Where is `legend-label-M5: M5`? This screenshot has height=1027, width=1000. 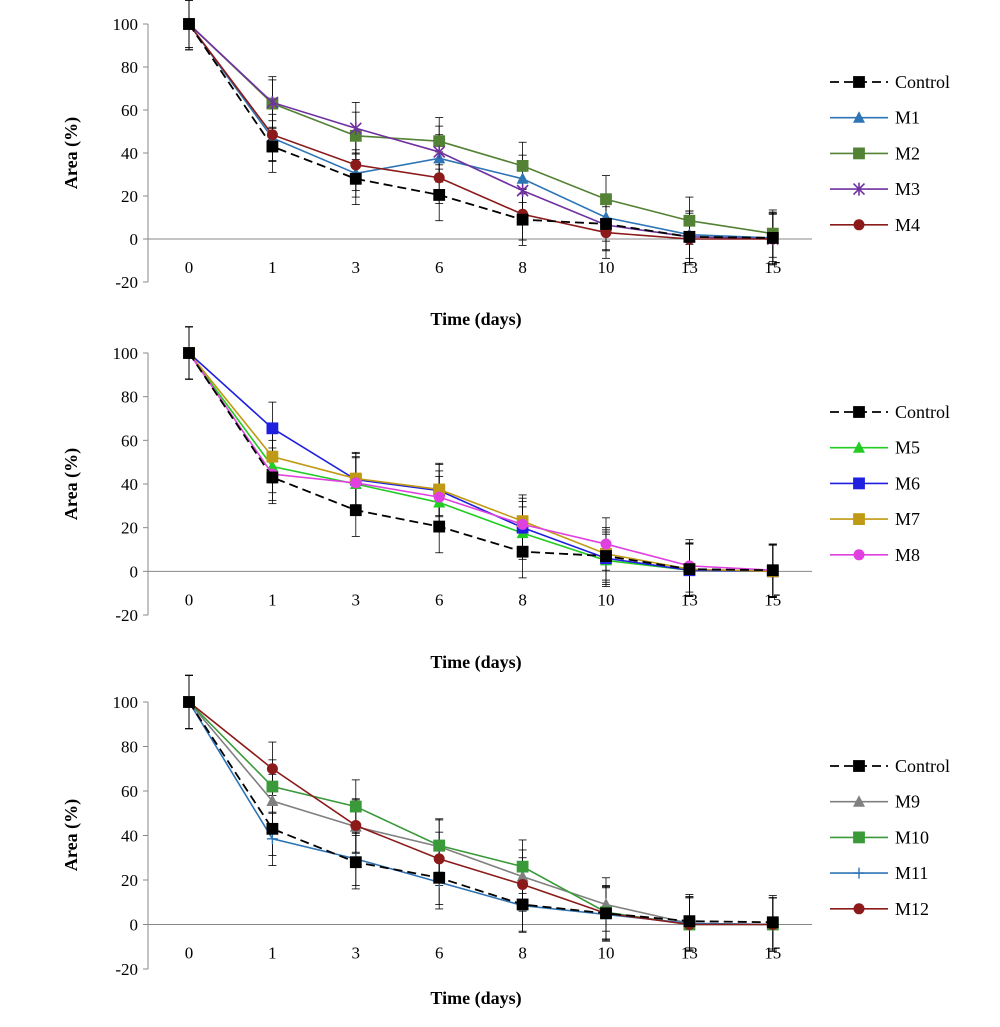 legend-label-M5: M5 is located at coordinates (907, 448).